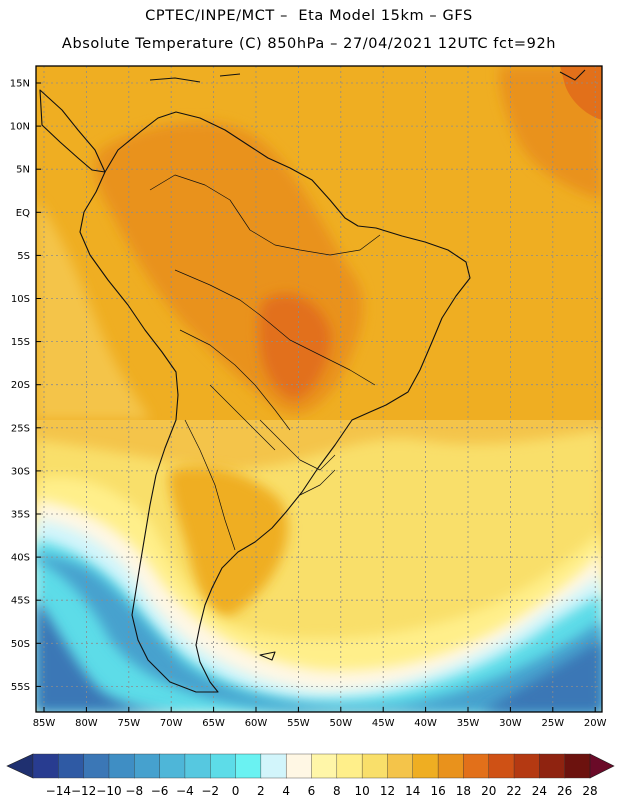 This screenshot has width=618, height=800. What do you see at coordinates (463, 791) in the screenshot?
I see `colorbar-label: 18` at bounding box center [463, 791].